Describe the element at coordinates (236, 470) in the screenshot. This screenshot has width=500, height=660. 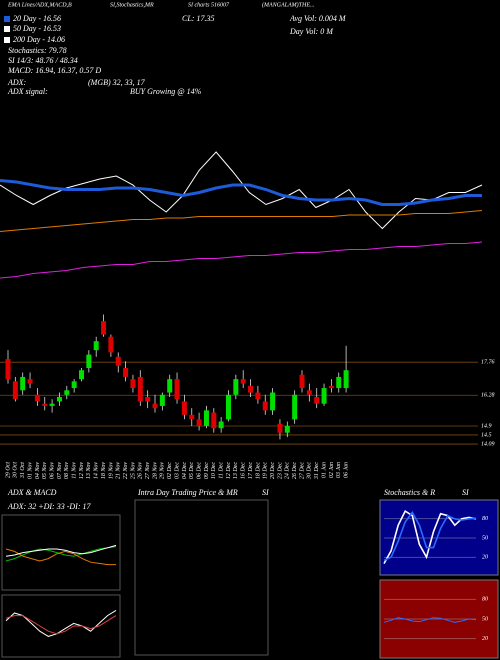
I see `x-tick-label: 13 Dec` at that location.